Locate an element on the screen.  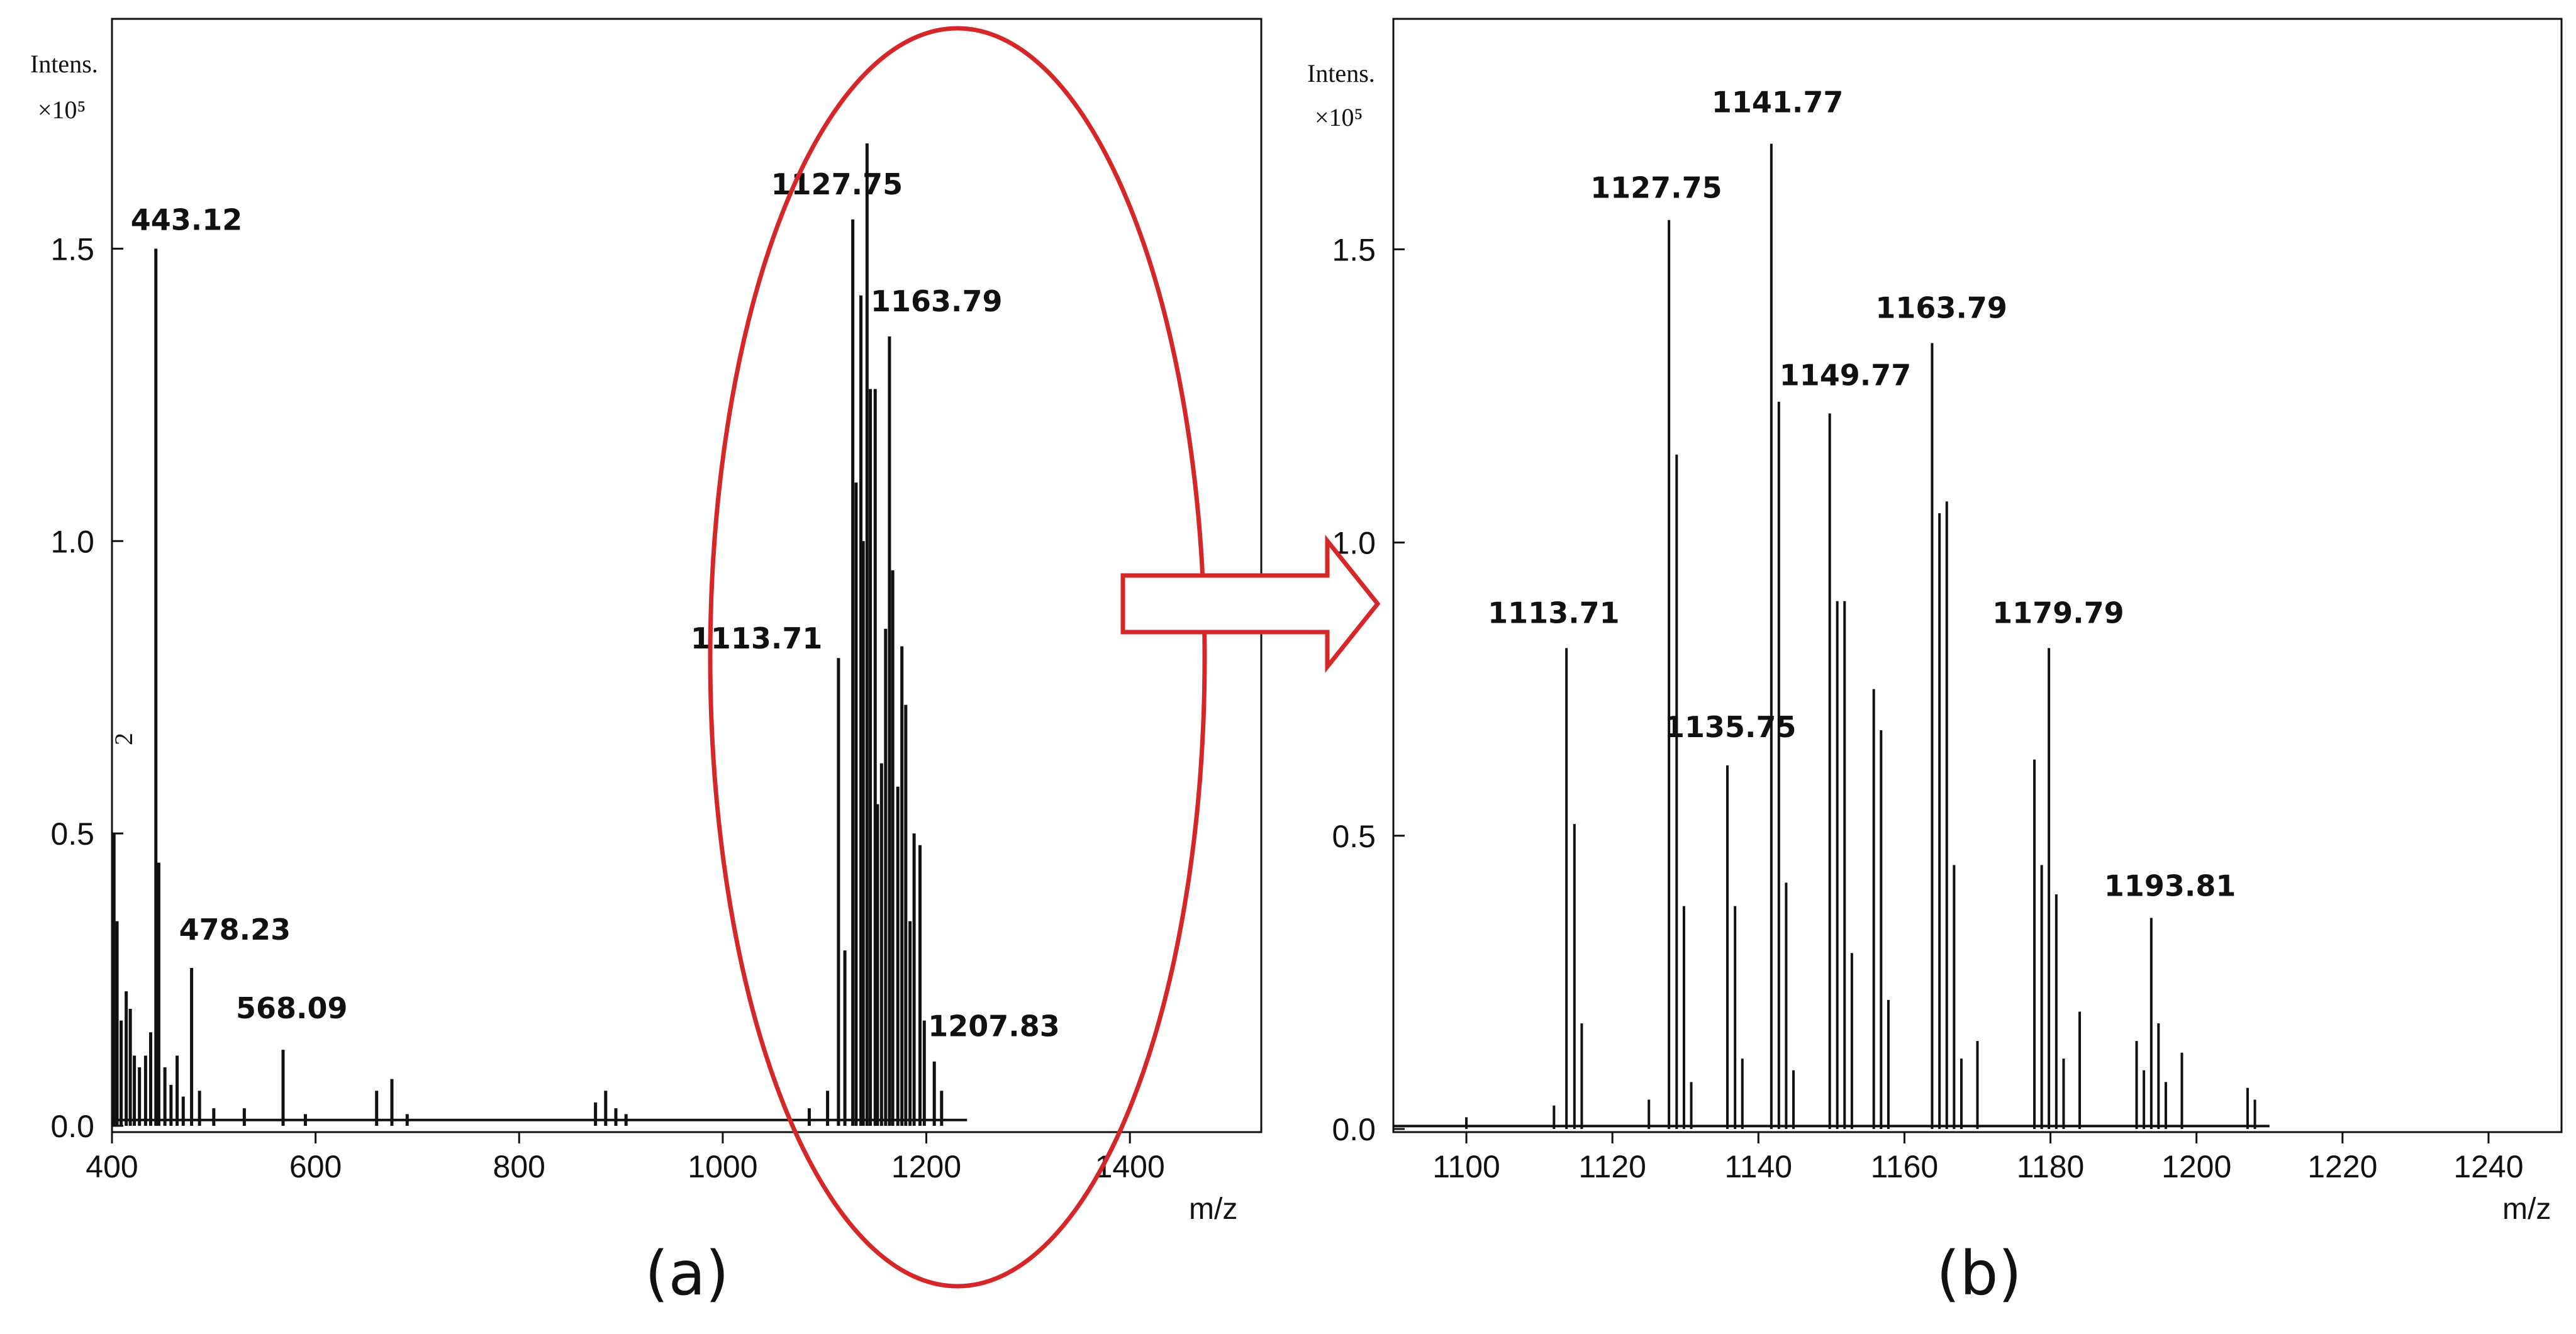
x-tick-label: 1240 is located at coordinates (2488, 1166).